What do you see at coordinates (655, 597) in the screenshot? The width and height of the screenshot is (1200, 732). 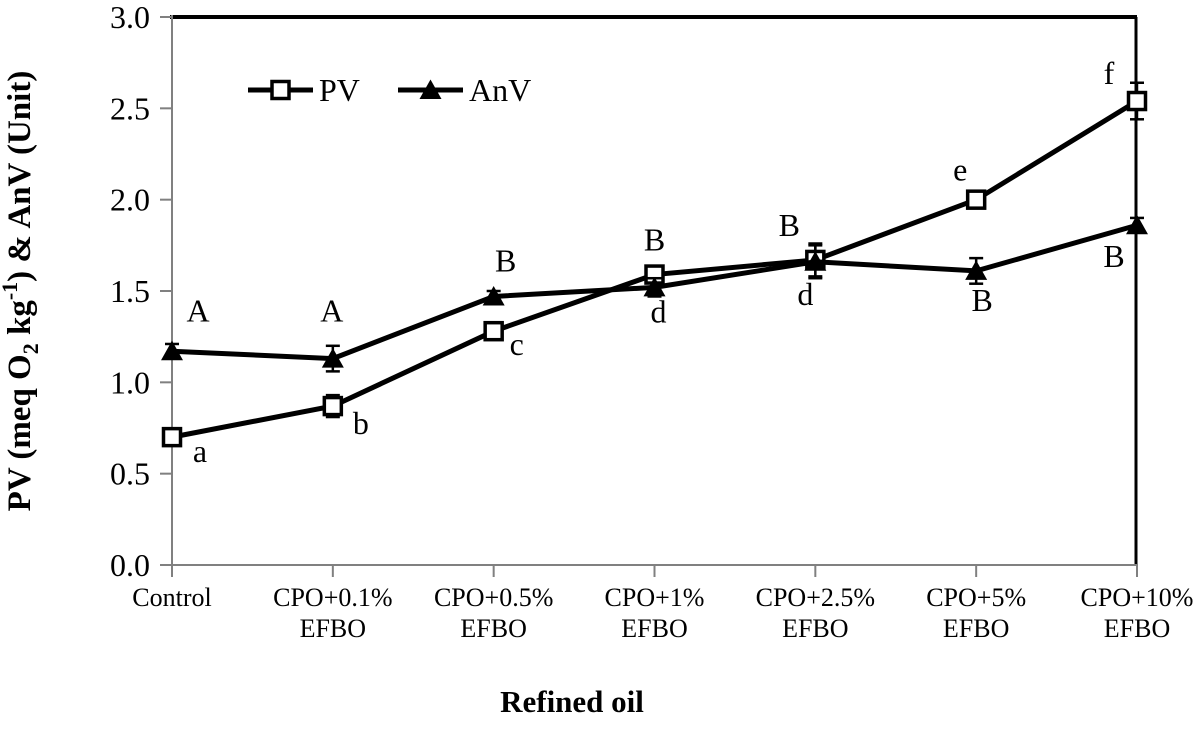 I see `x-tick-label: CPO+1%` at bounding box center [655, 597].